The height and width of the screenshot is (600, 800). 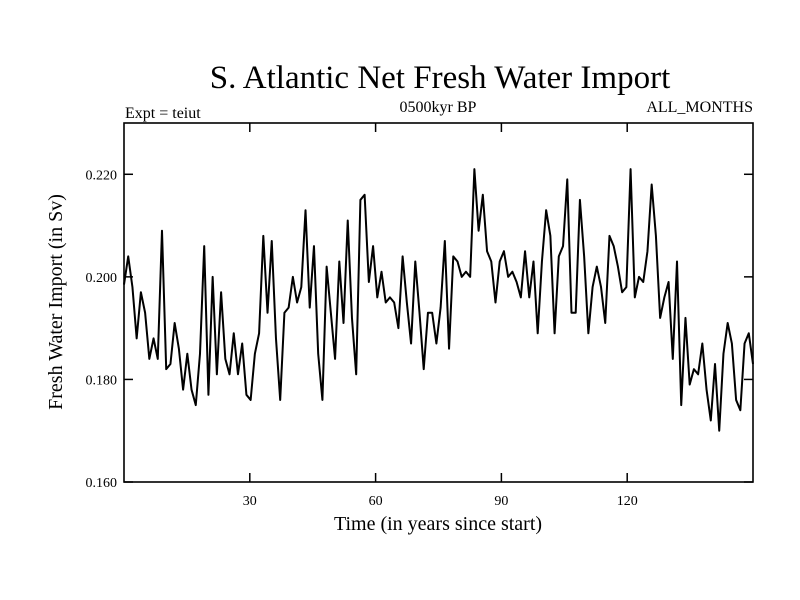 I want to click on chart-subtitle-center: 0500kyr BP, so click(x=438, y=107).